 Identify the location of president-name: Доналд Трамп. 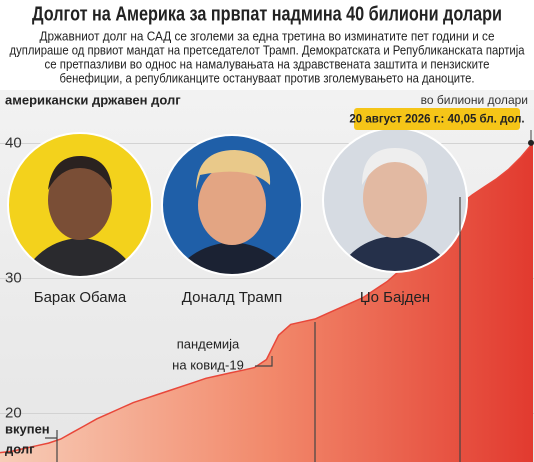
(232, 297).